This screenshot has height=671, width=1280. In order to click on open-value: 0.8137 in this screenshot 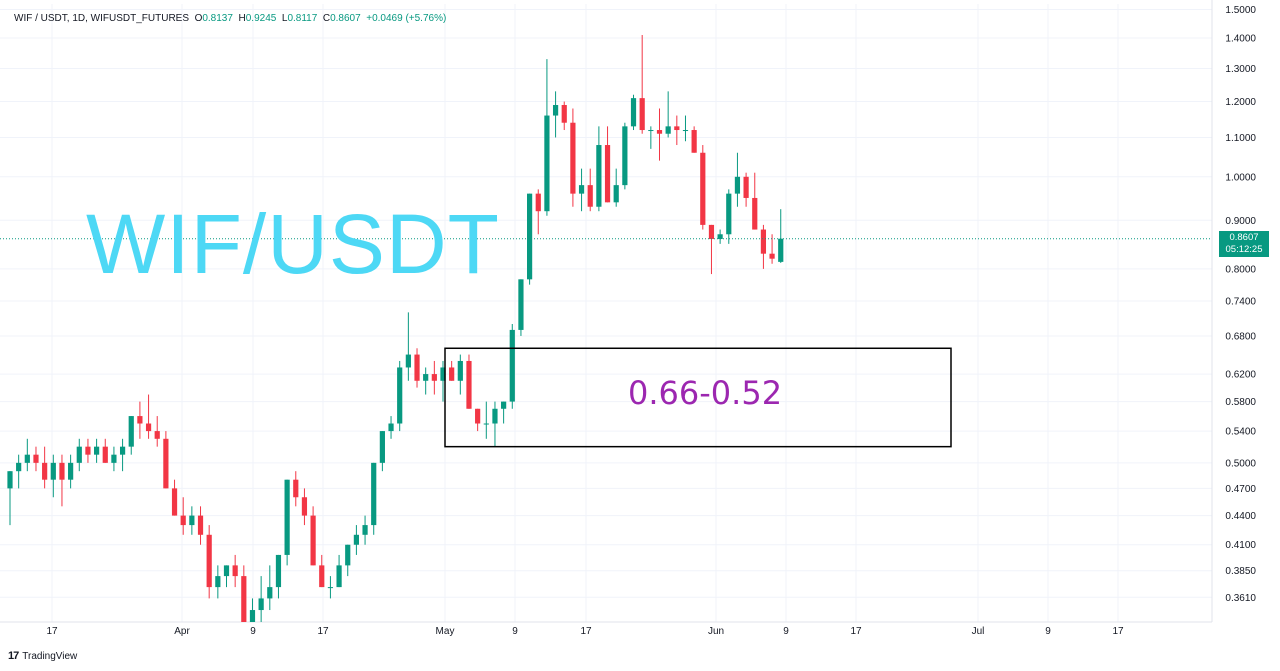, I will do `click(217, 18)`.